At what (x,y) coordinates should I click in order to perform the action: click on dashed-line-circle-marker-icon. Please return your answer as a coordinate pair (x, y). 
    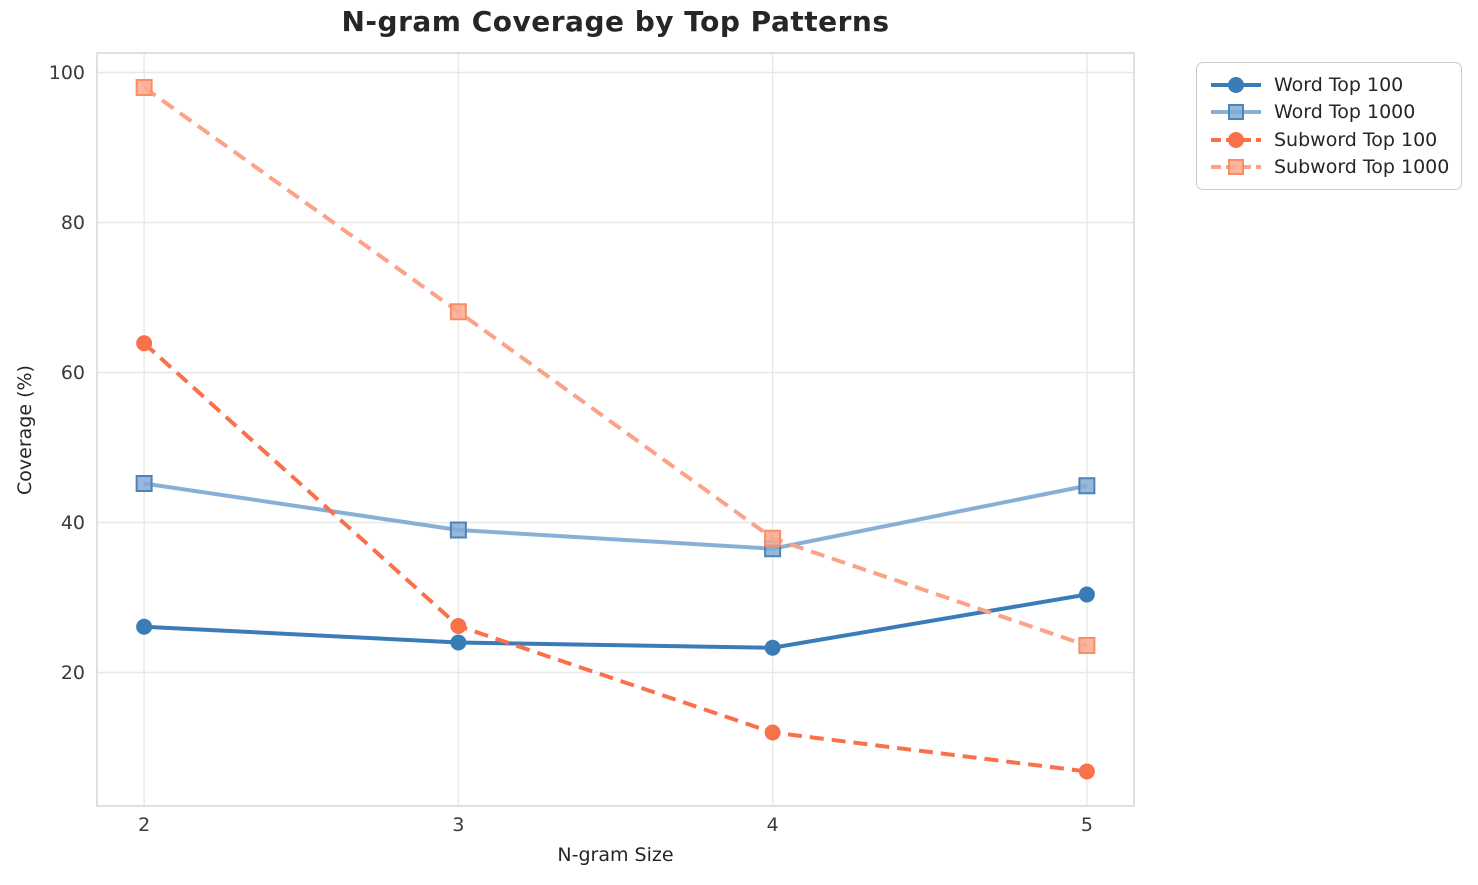
    Looking at the image, I should click on (1236, 139).